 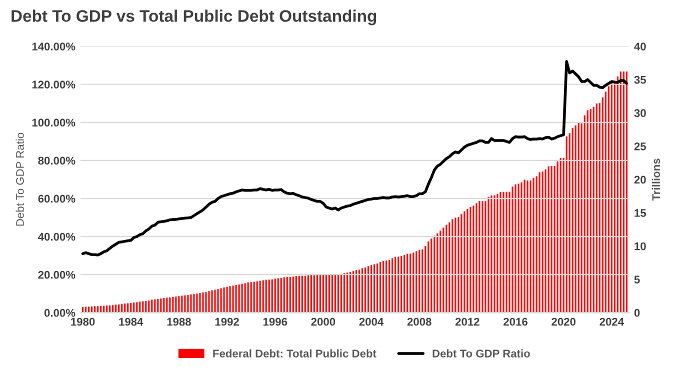 I want to click on y-tick-label: 140.00%, so click(x=54, y=46).